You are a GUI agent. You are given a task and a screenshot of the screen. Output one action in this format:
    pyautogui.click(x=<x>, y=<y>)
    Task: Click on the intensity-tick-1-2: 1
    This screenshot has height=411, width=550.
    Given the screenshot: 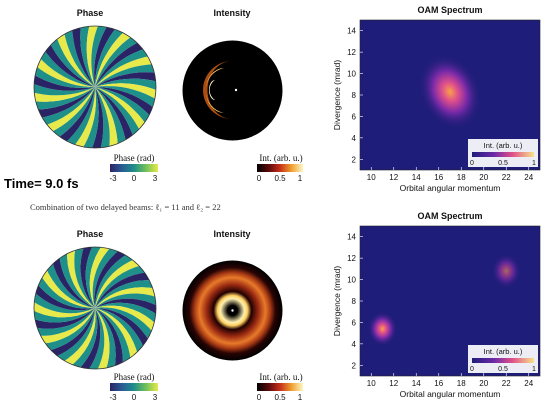 What is the action you would take?
    pyautogui.click(x=300, y=178)
    